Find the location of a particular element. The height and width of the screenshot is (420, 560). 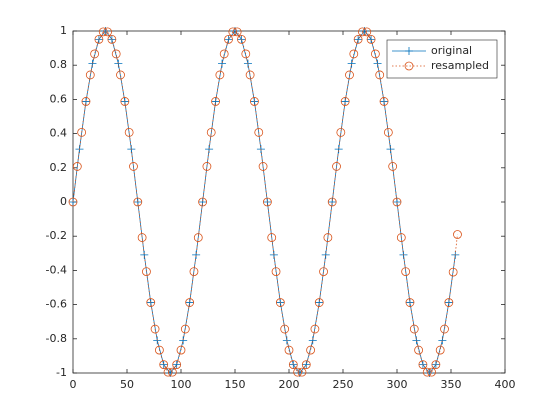

y-tick-label: -0.2 is located at coordinates (56, 235).